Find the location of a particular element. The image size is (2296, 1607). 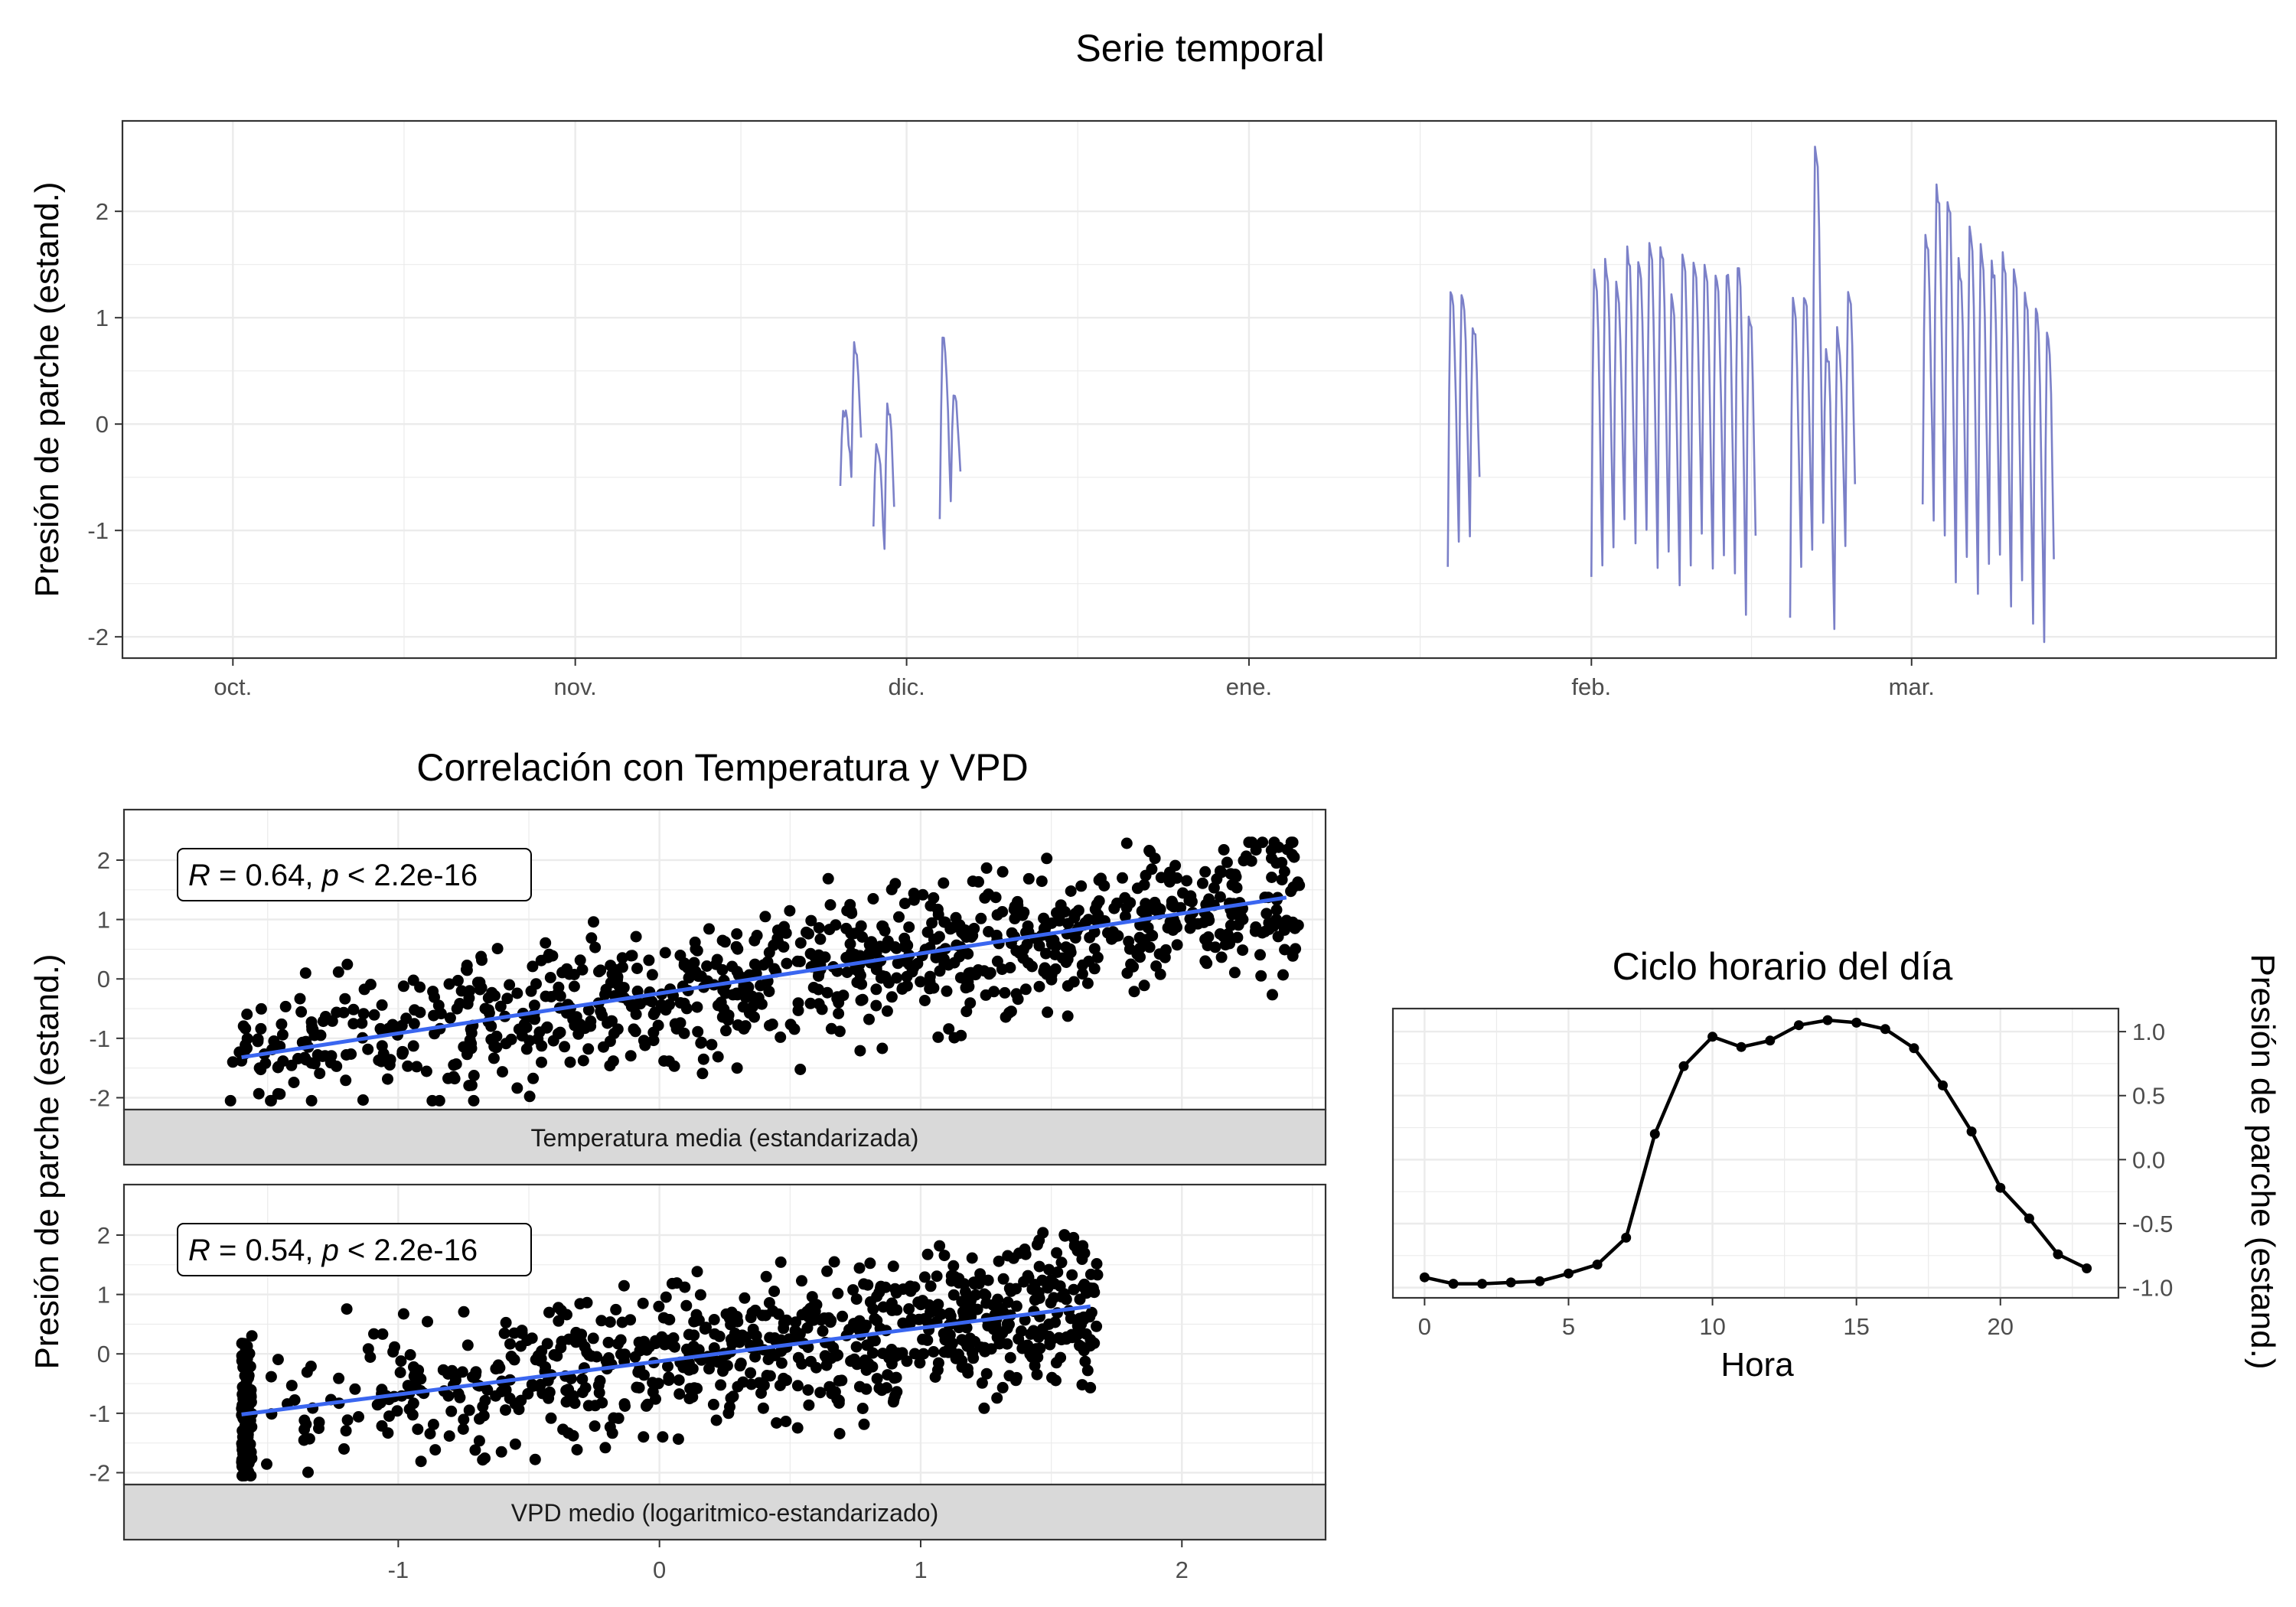

hourly-y-label: Presión de parche (estand.) is located at coordinates (2262, 1162).